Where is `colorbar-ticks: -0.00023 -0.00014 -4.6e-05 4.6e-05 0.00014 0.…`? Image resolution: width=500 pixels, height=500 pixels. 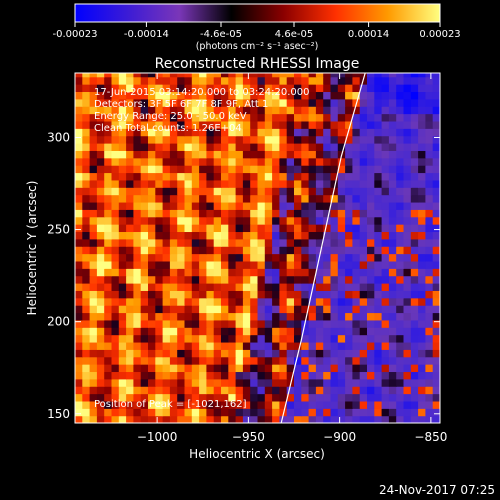 colorbar-ticks: -0.00023 -0.00014 -4.6e-05 4.6e-05 0.00014 0.… is located at coordinates (257, 31).